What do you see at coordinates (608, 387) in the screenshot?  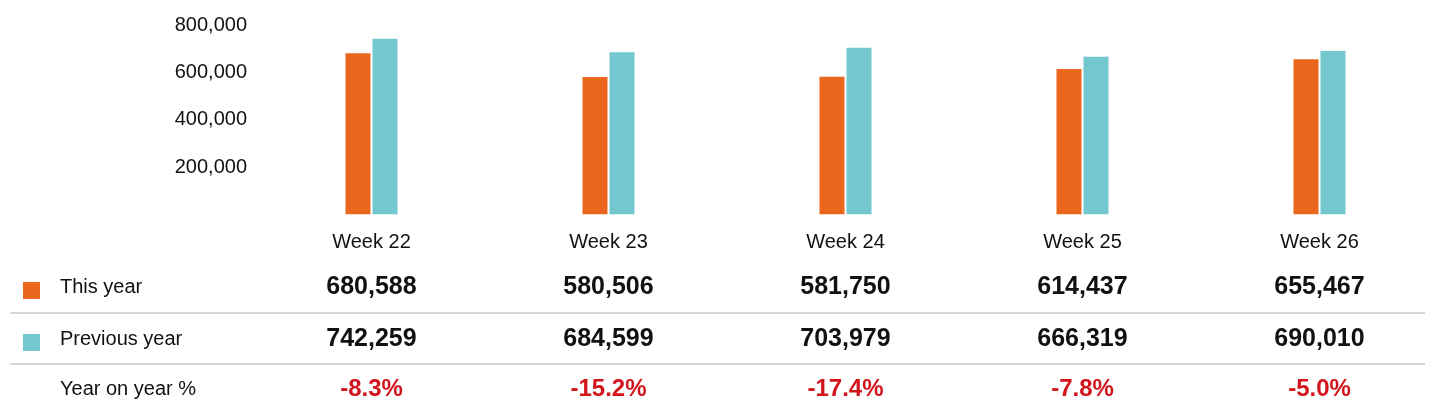 I see `text: -15.2%` at bounding box center [608, 387].